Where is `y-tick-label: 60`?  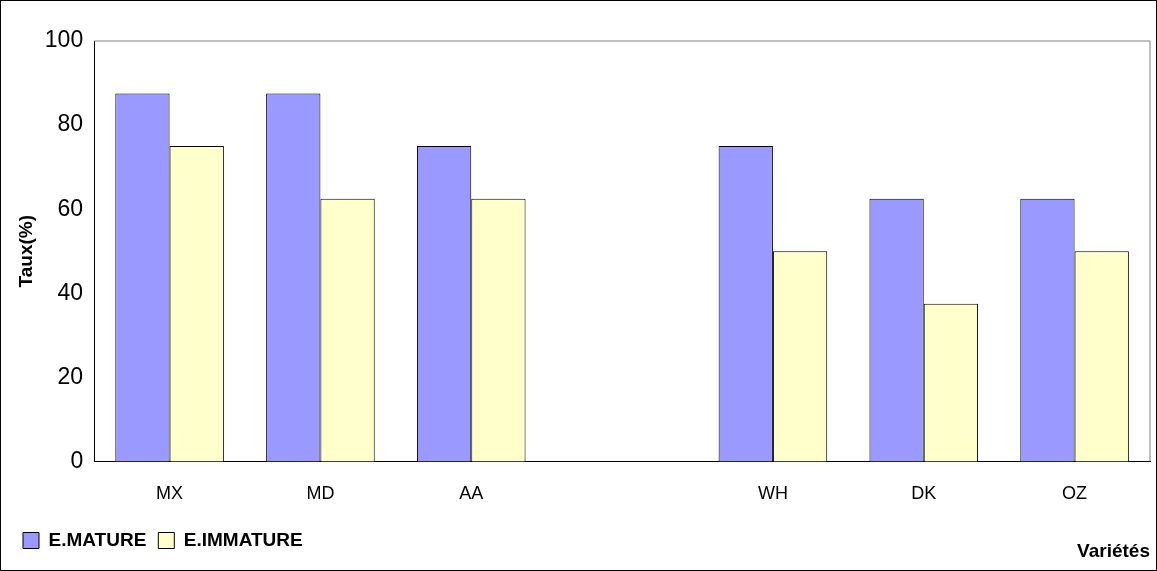
y-tick-label: 60 is located at coordinates (70, 207).